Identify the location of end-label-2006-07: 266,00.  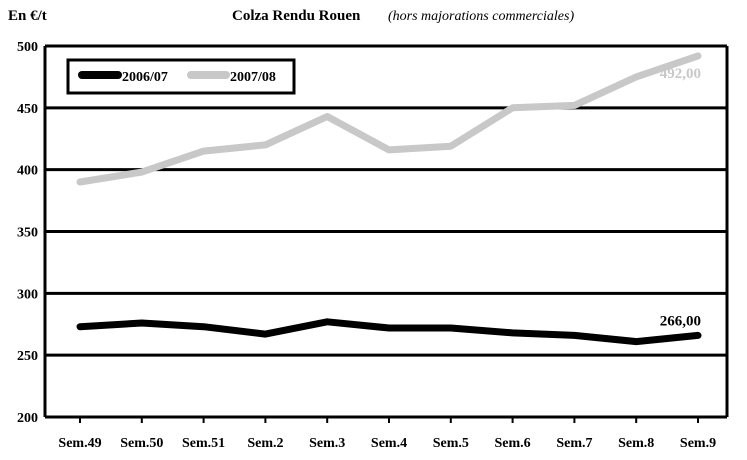
(680, 321).